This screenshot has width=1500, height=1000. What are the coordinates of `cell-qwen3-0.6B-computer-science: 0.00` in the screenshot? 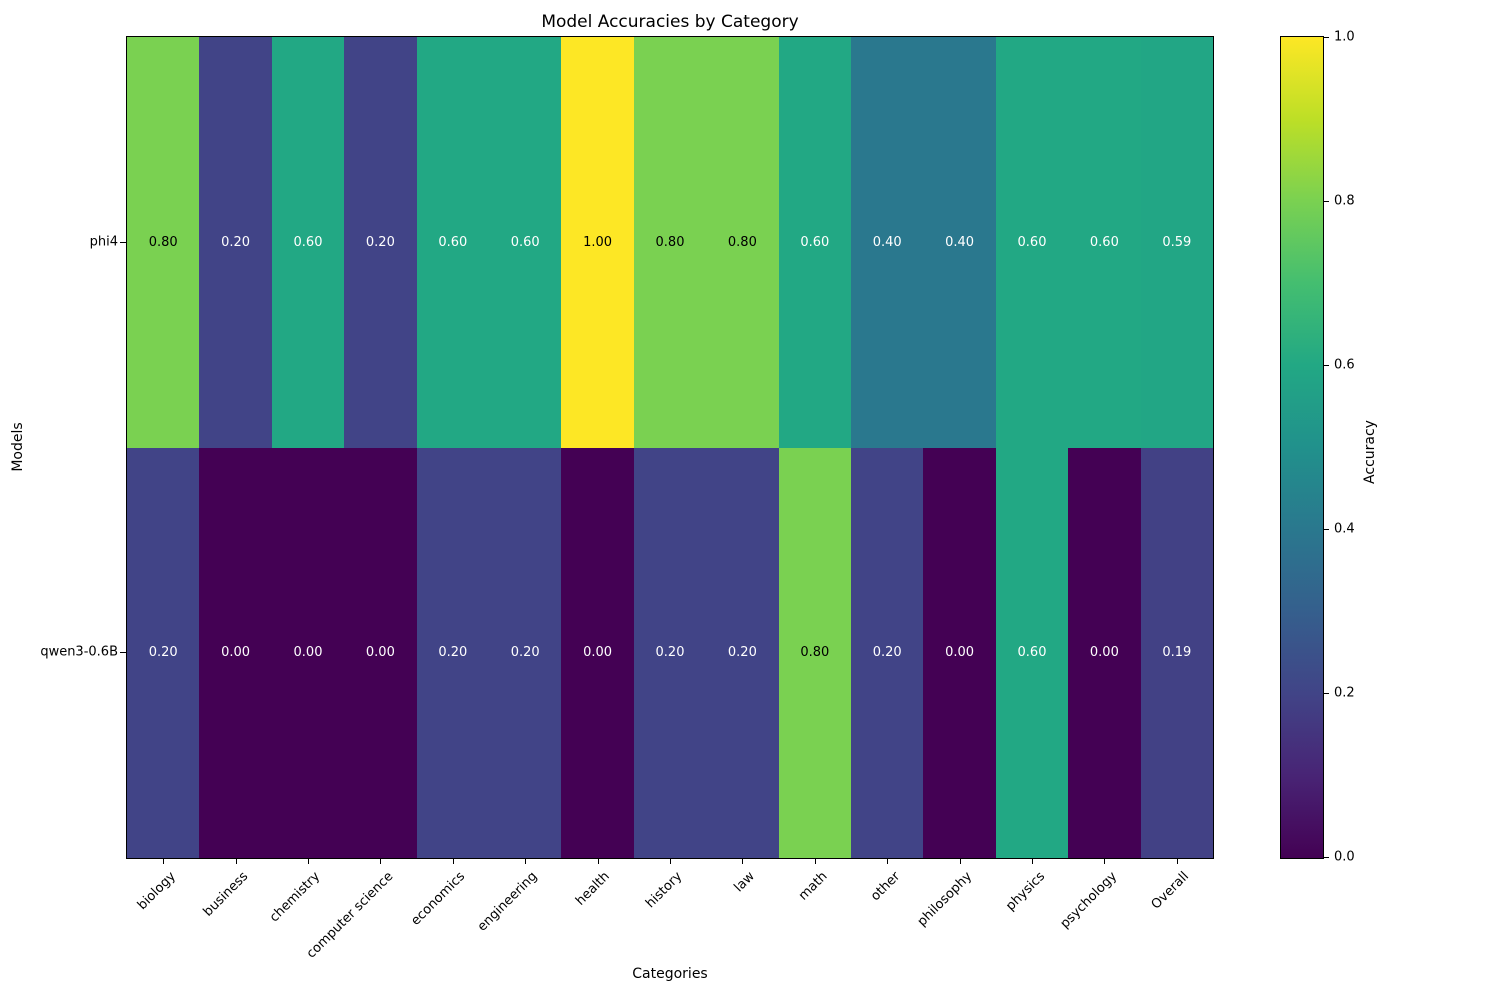 It's located at (380, 652).